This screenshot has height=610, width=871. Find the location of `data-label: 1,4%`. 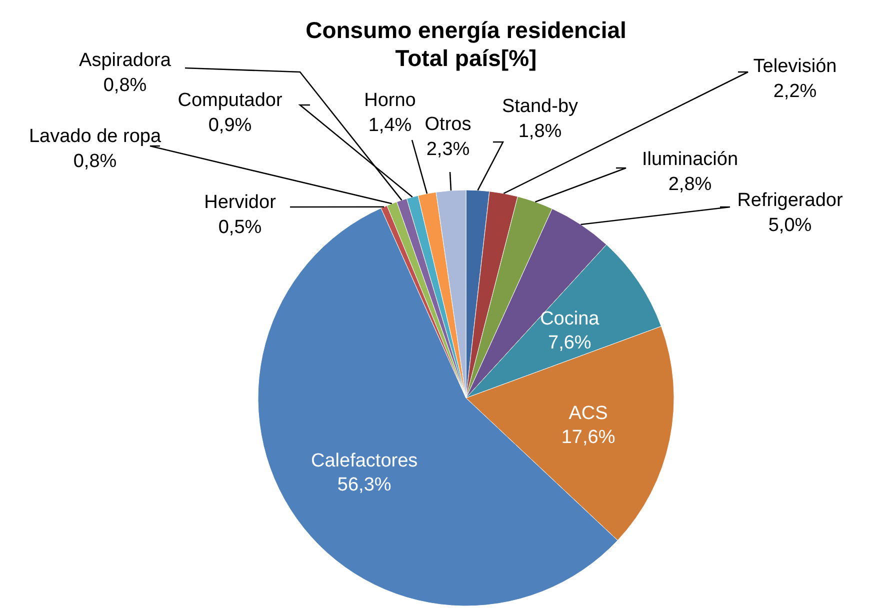

data-label: 1,4% is located at coordinates (390, 125).